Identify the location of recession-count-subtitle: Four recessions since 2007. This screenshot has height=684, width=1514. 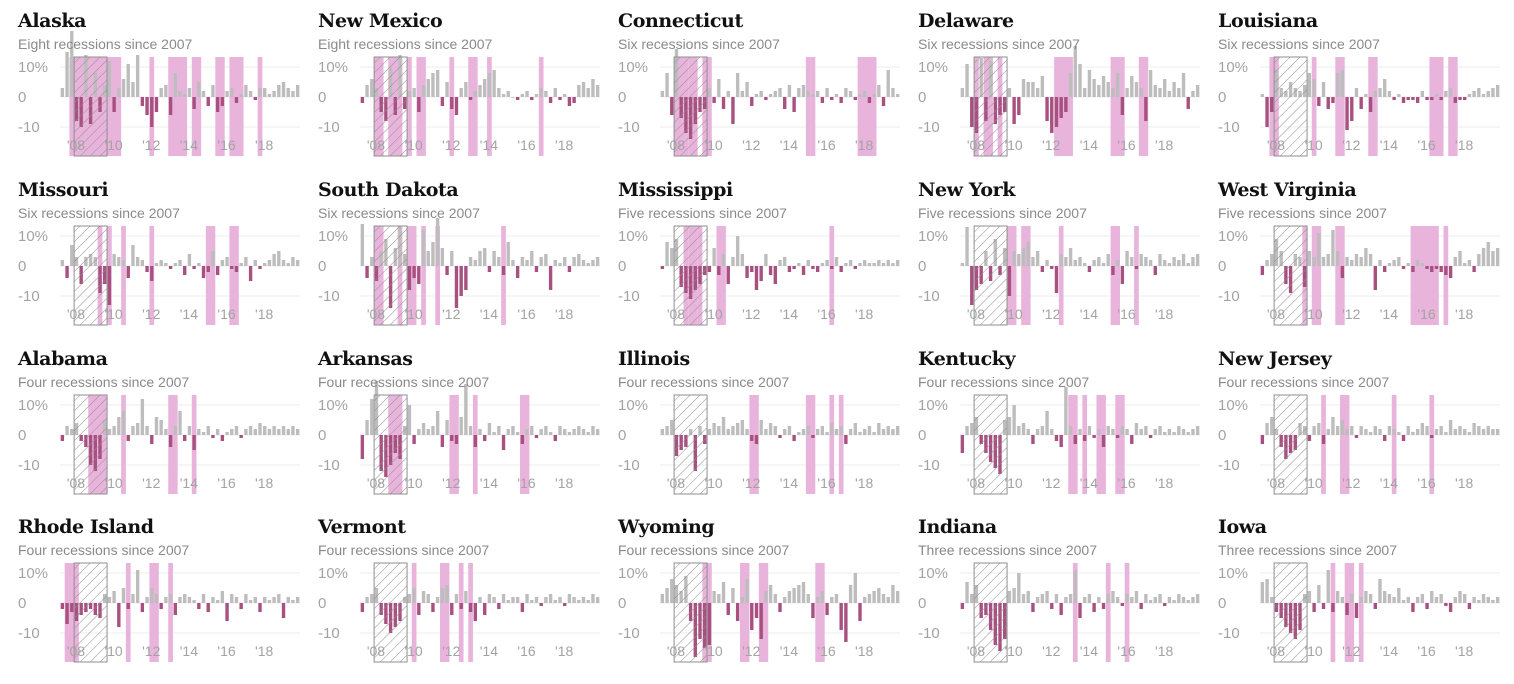
(1304, 382).